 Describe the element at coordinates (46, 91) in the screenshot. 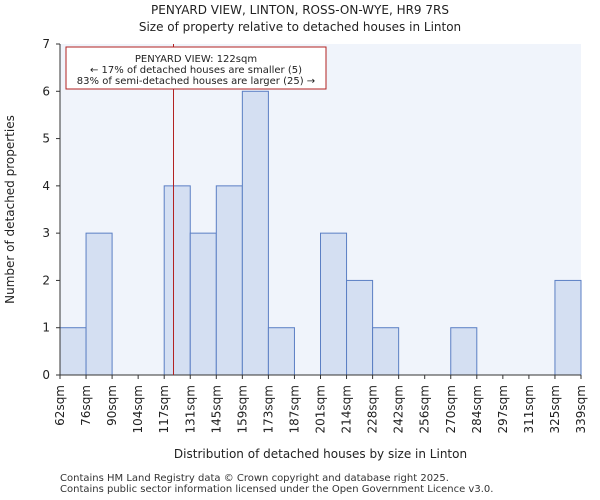

I see `y-tick-label: 6` at that location.